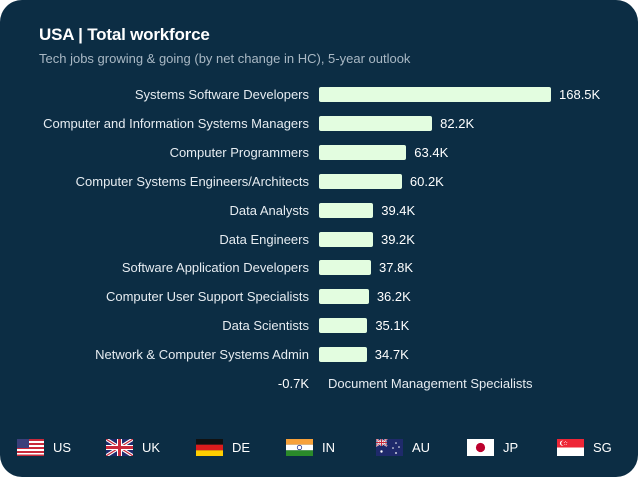 This screenshot has height=480, width=640. What do you see at coordinates (602, 447) in the screenshot?
I see `country-code: SG` at bounding box center [602, 447].